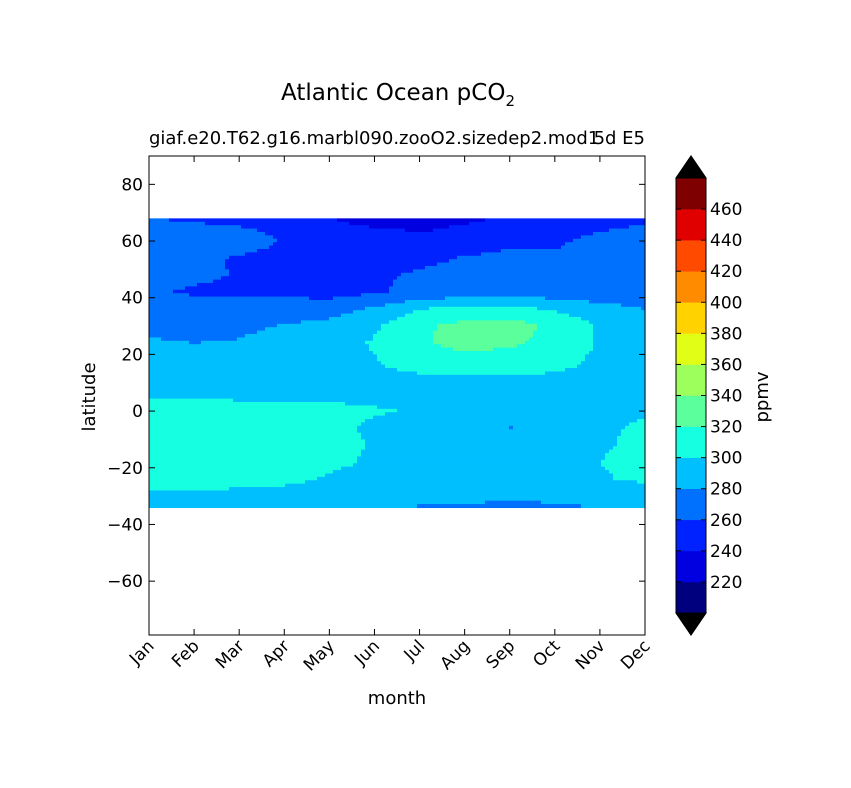  I want to click on colorbar-label: ppmv, so click(762, 396).